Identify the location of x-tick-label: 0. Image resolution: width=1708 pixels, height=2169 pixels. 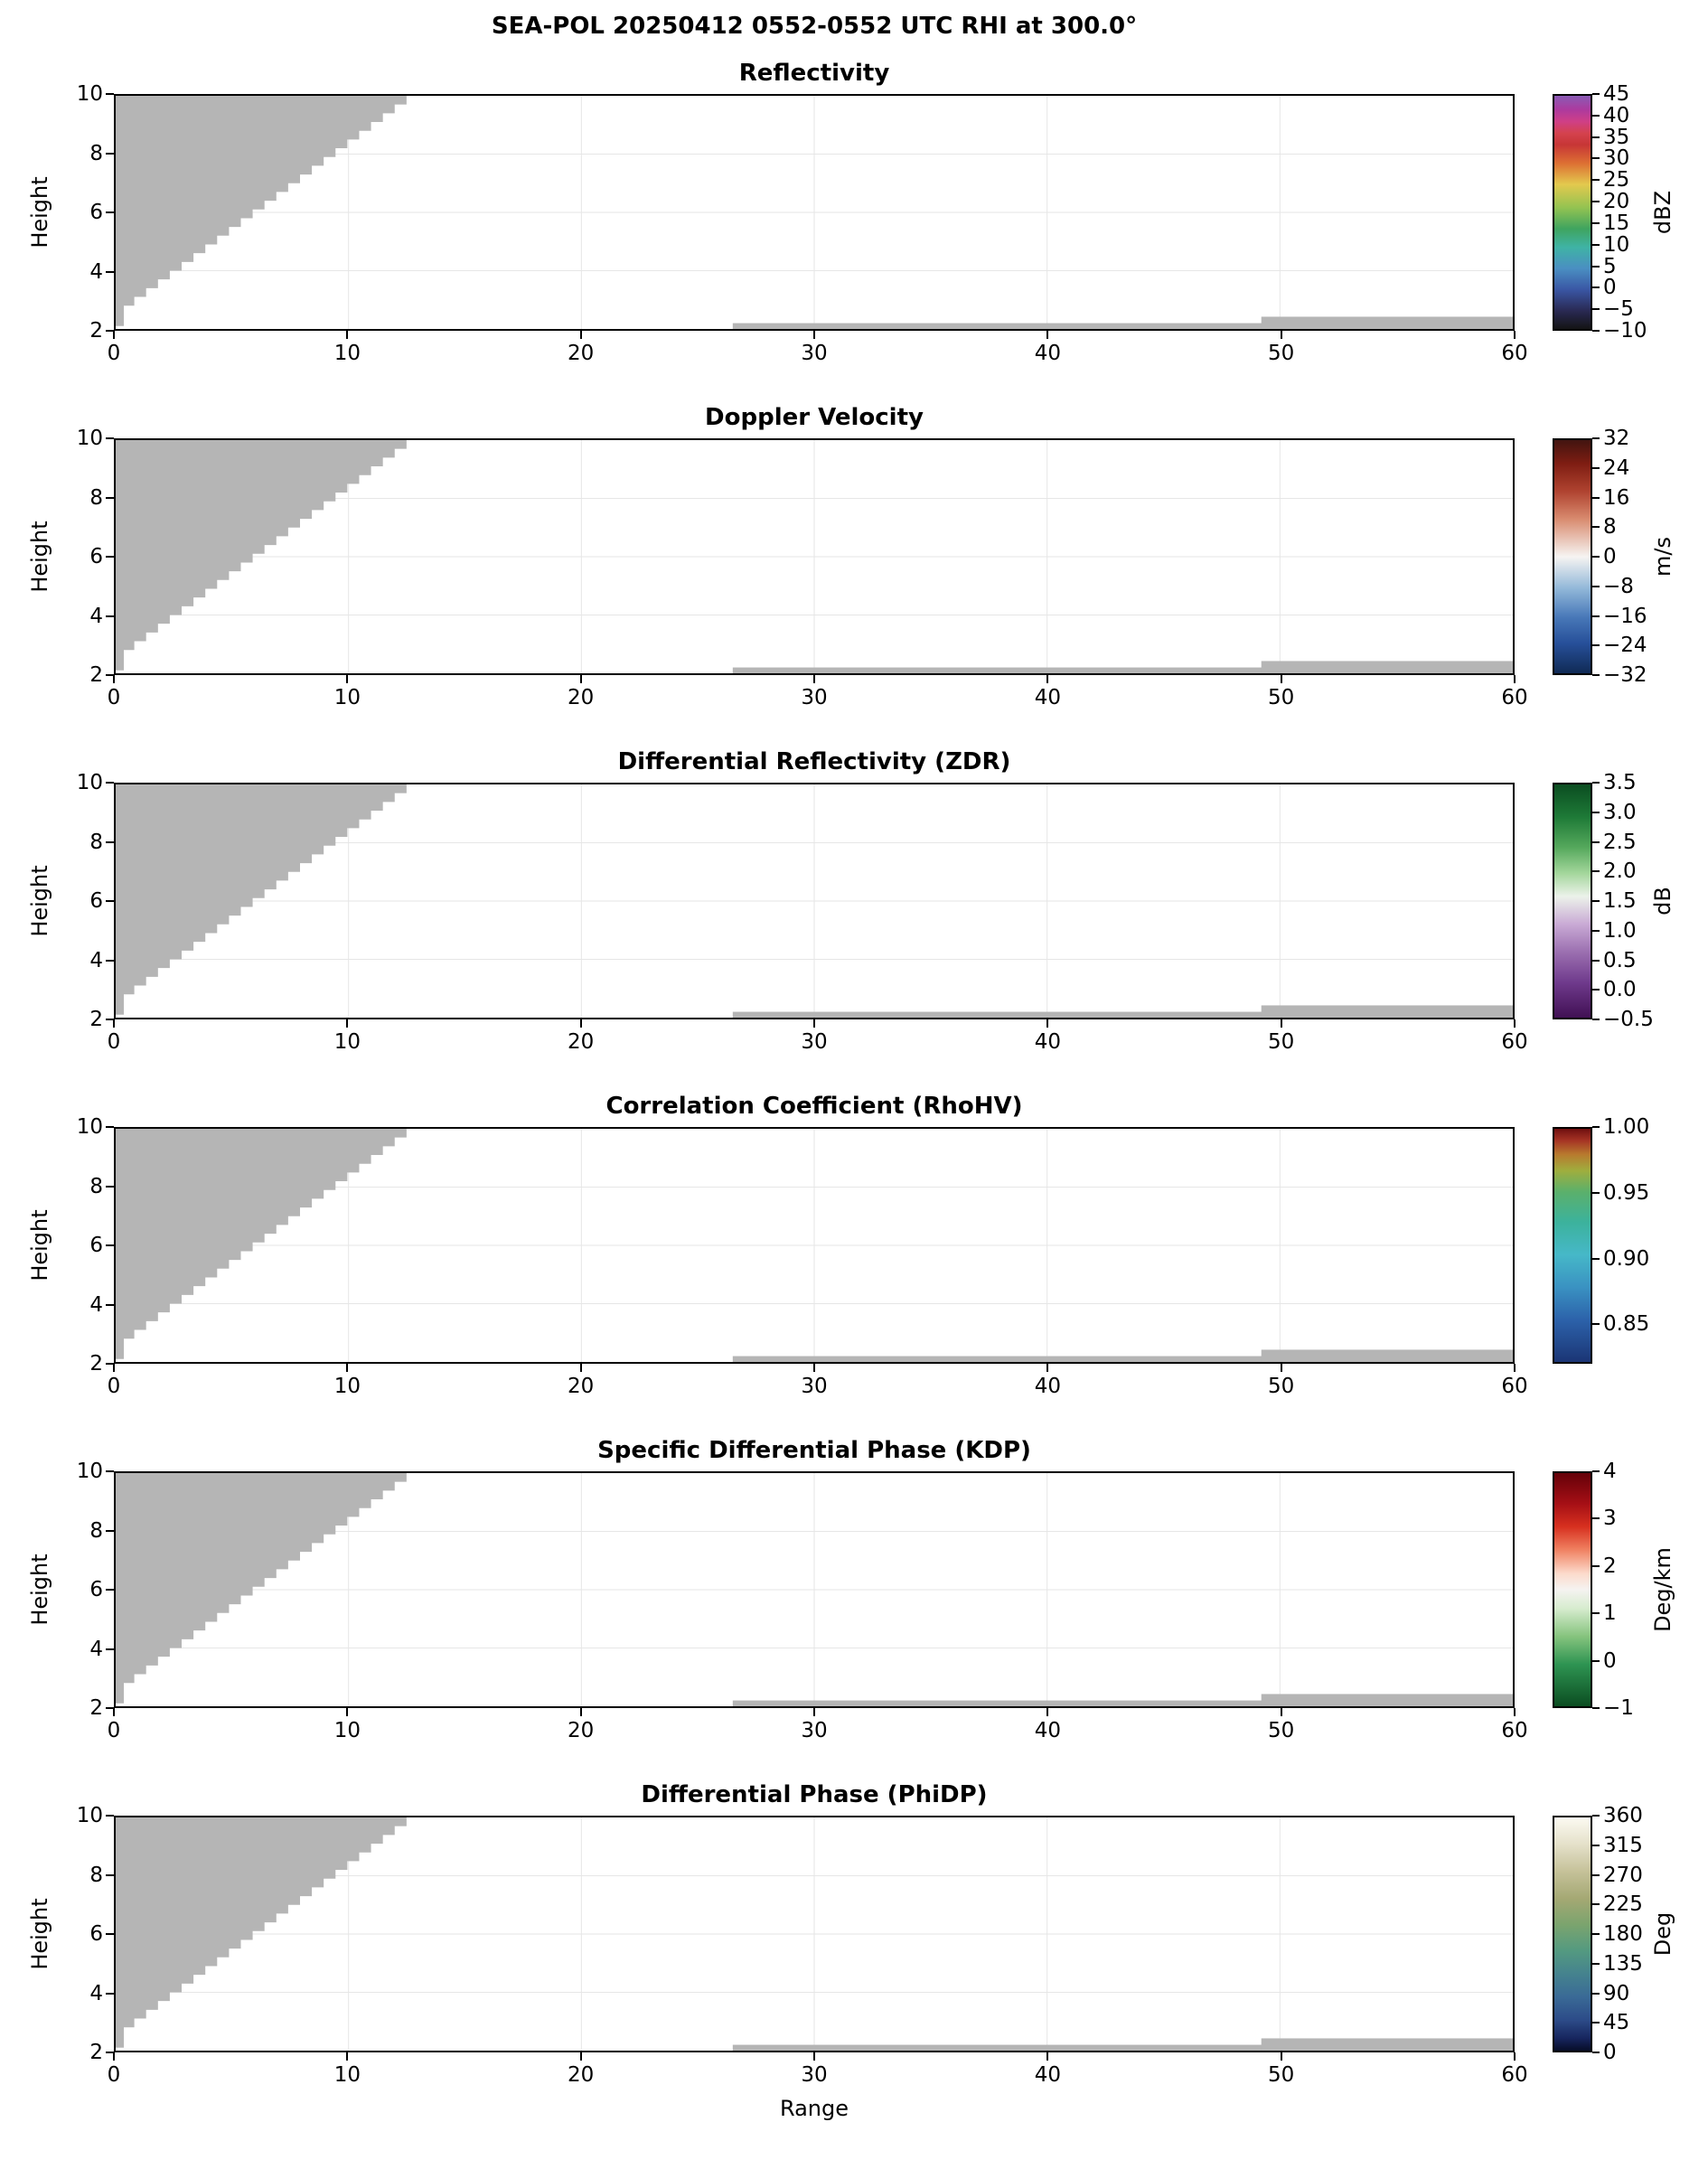
(114, 2075).